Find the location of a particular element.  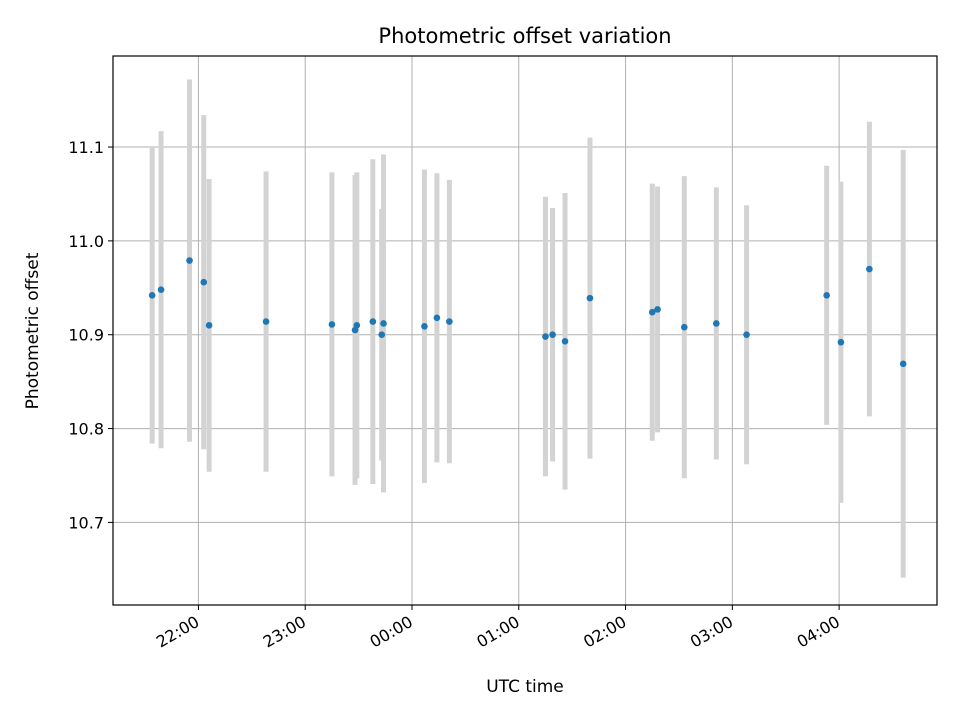

y-tick-label: 11.1 is located at coordinates (86, 147).